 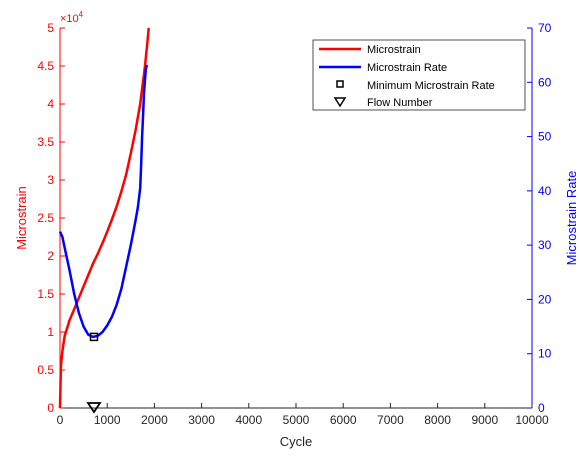 I want to click on y-right-tick-label: 30, so click(x=545, y=245).